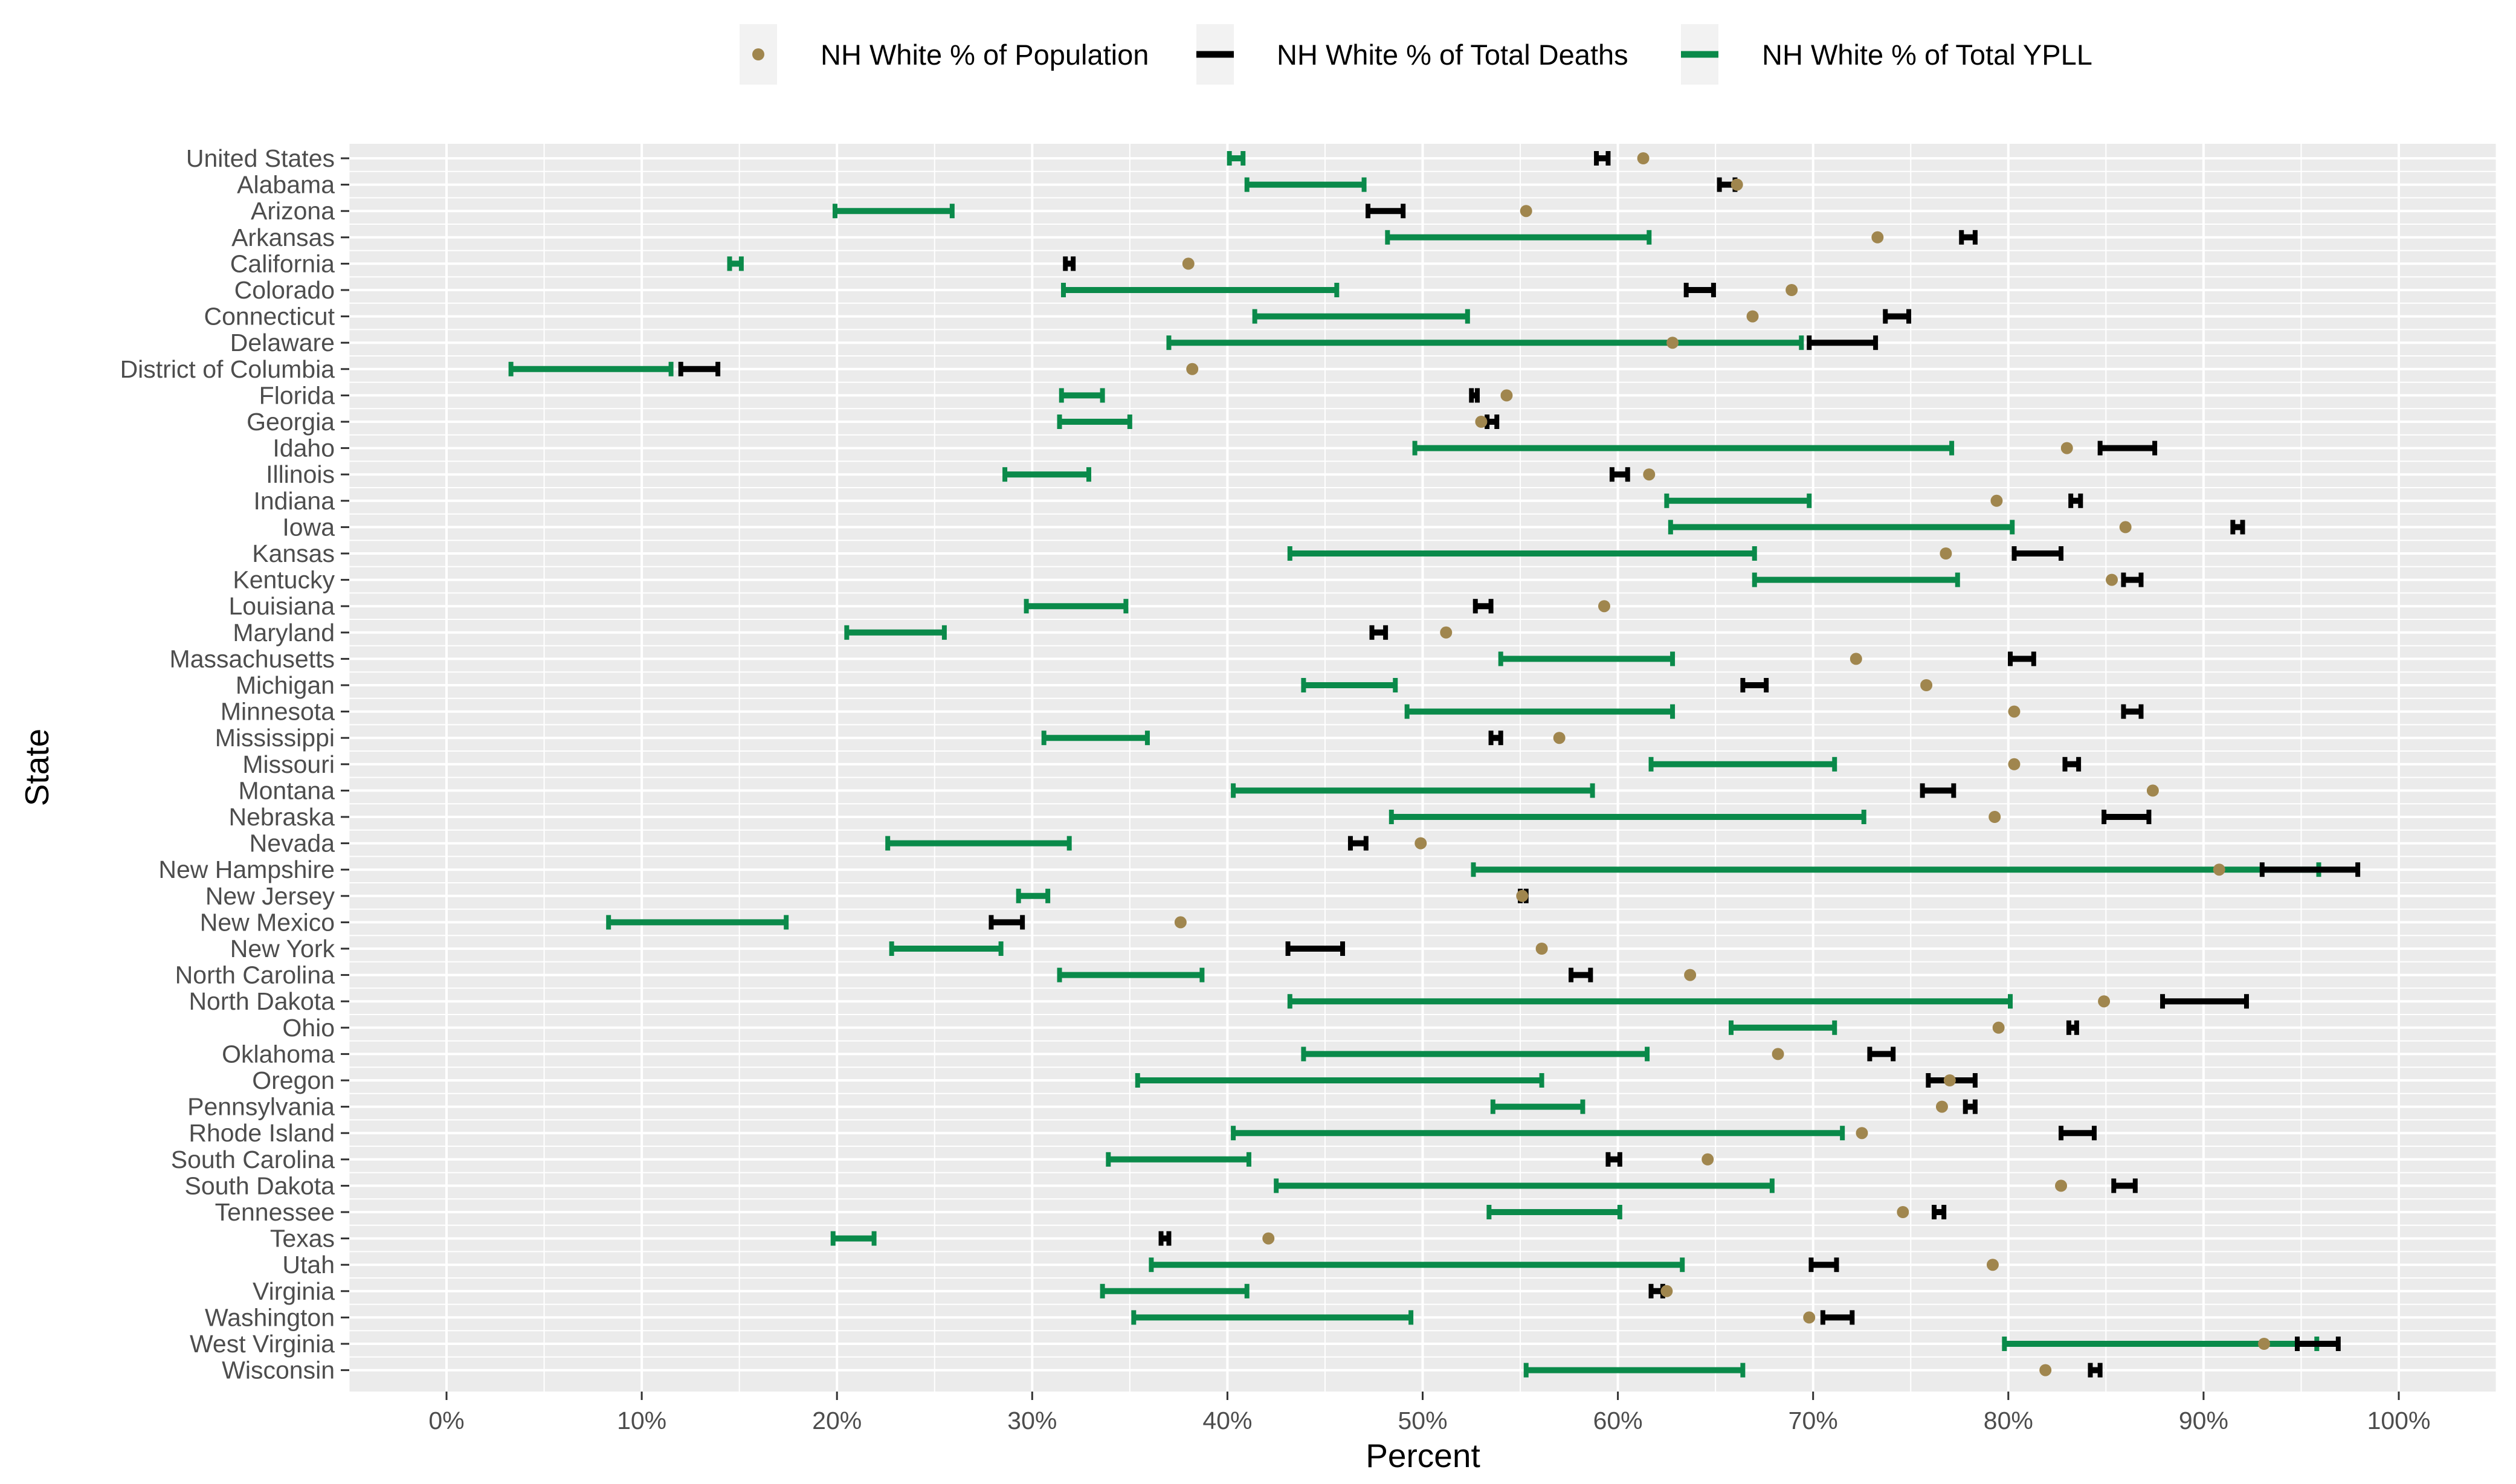  What do you see at coordinates (288, 764) in the screenshot?
I see `y-tick-label: Missouri` at bounding box center [288, 764].